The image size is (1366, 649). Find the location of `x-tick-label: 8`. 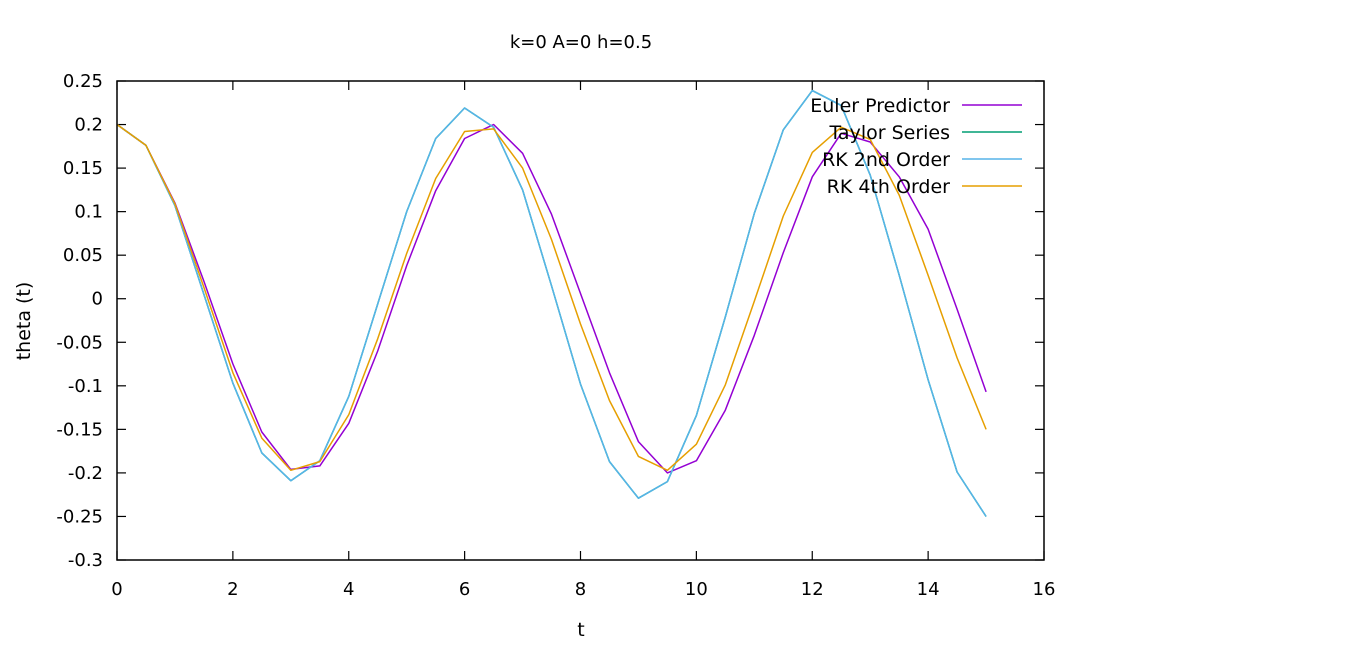

x-tick-label: 8 is located at coordinates (580, 589).